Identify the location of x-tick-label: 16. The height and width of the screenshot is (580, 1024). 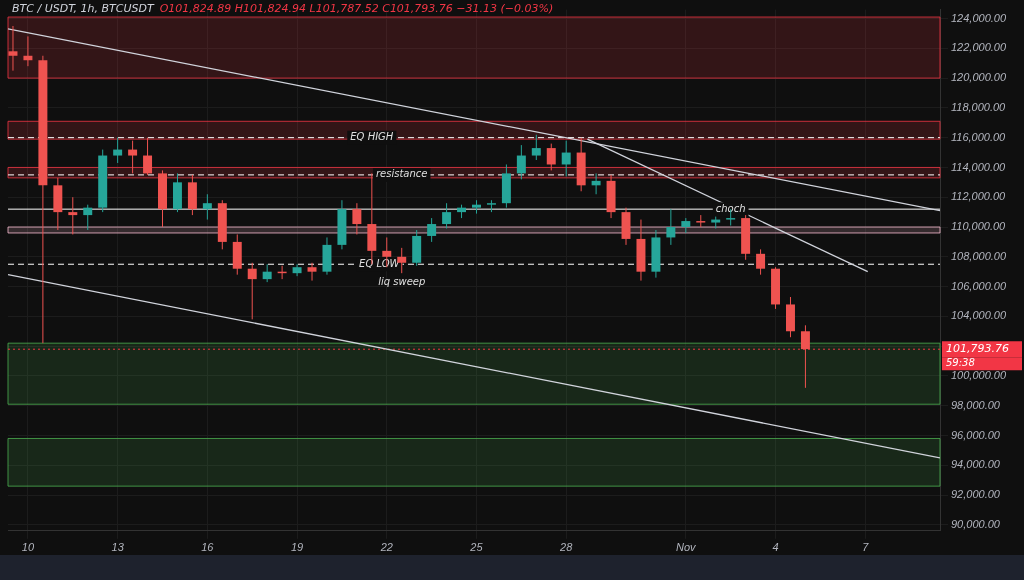
(208, 547).